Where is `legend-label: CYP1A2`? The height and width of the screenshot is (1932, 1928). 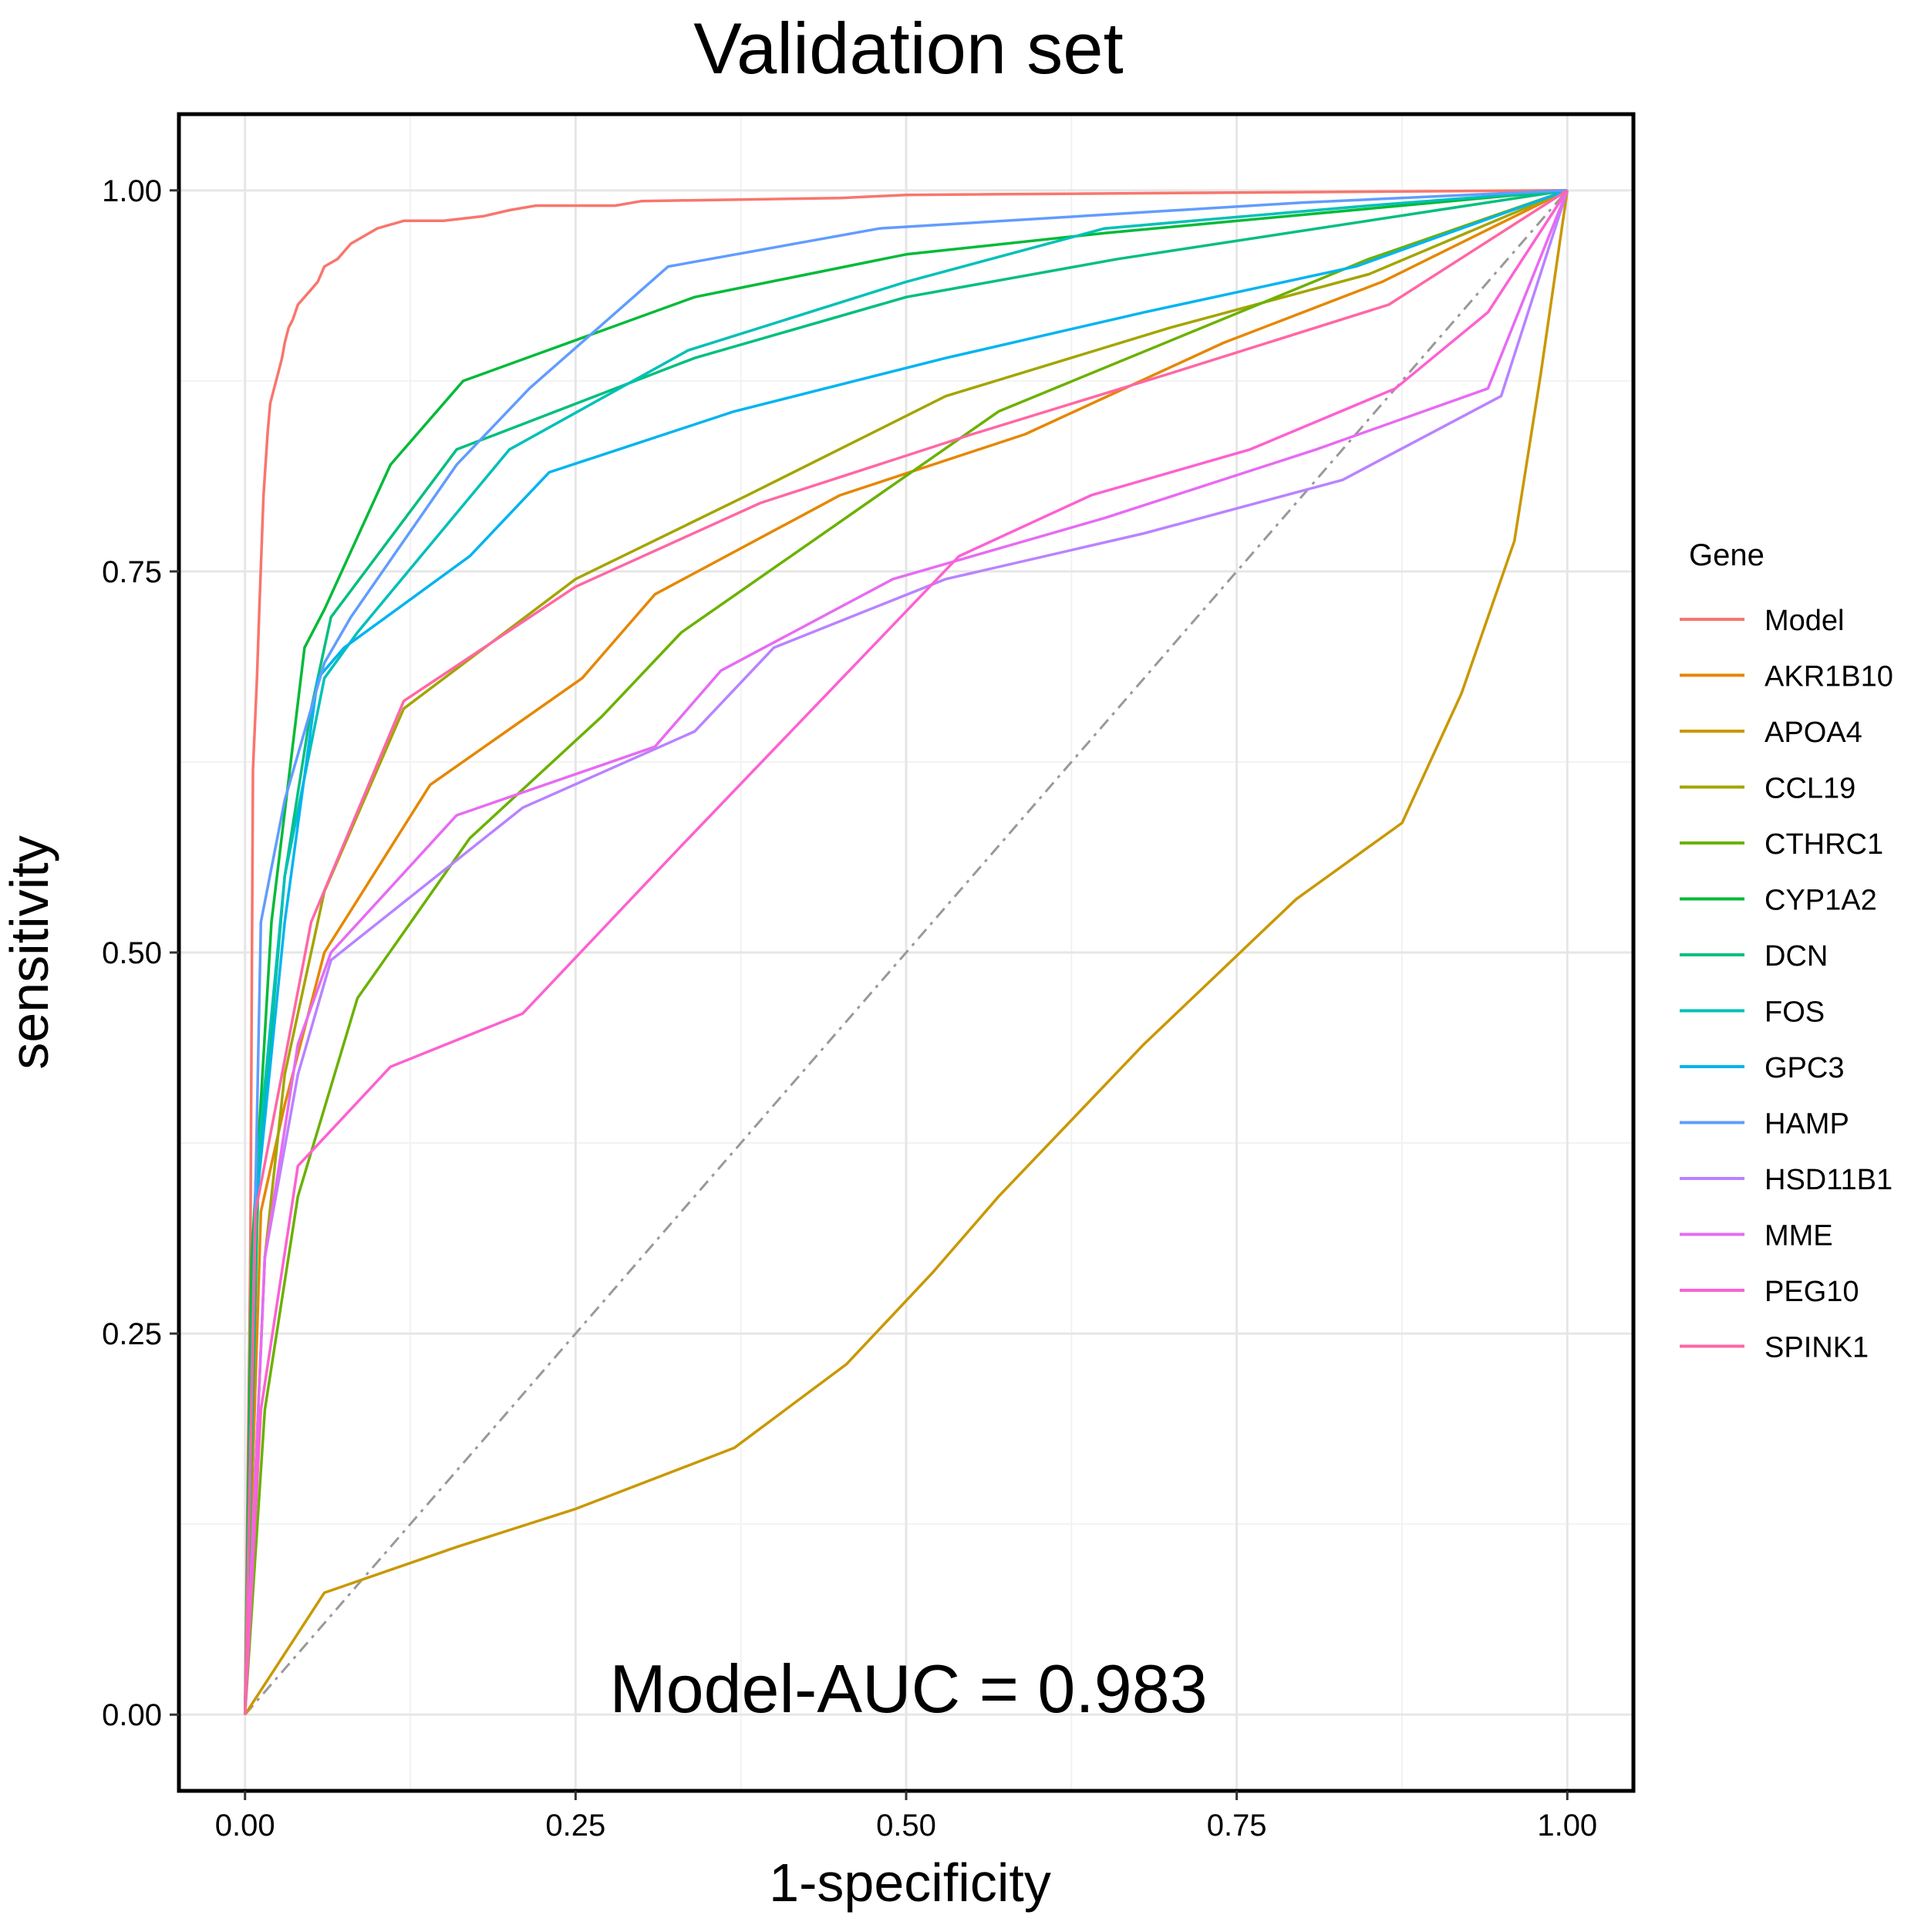
legend-label: CYP1A2 is located at coordinates (1821, 901).